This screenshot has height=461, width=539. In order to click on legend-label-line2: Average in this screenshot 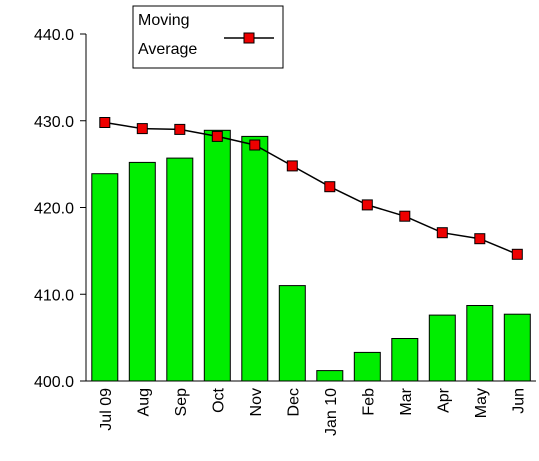, I will do `click(167, 49)`.